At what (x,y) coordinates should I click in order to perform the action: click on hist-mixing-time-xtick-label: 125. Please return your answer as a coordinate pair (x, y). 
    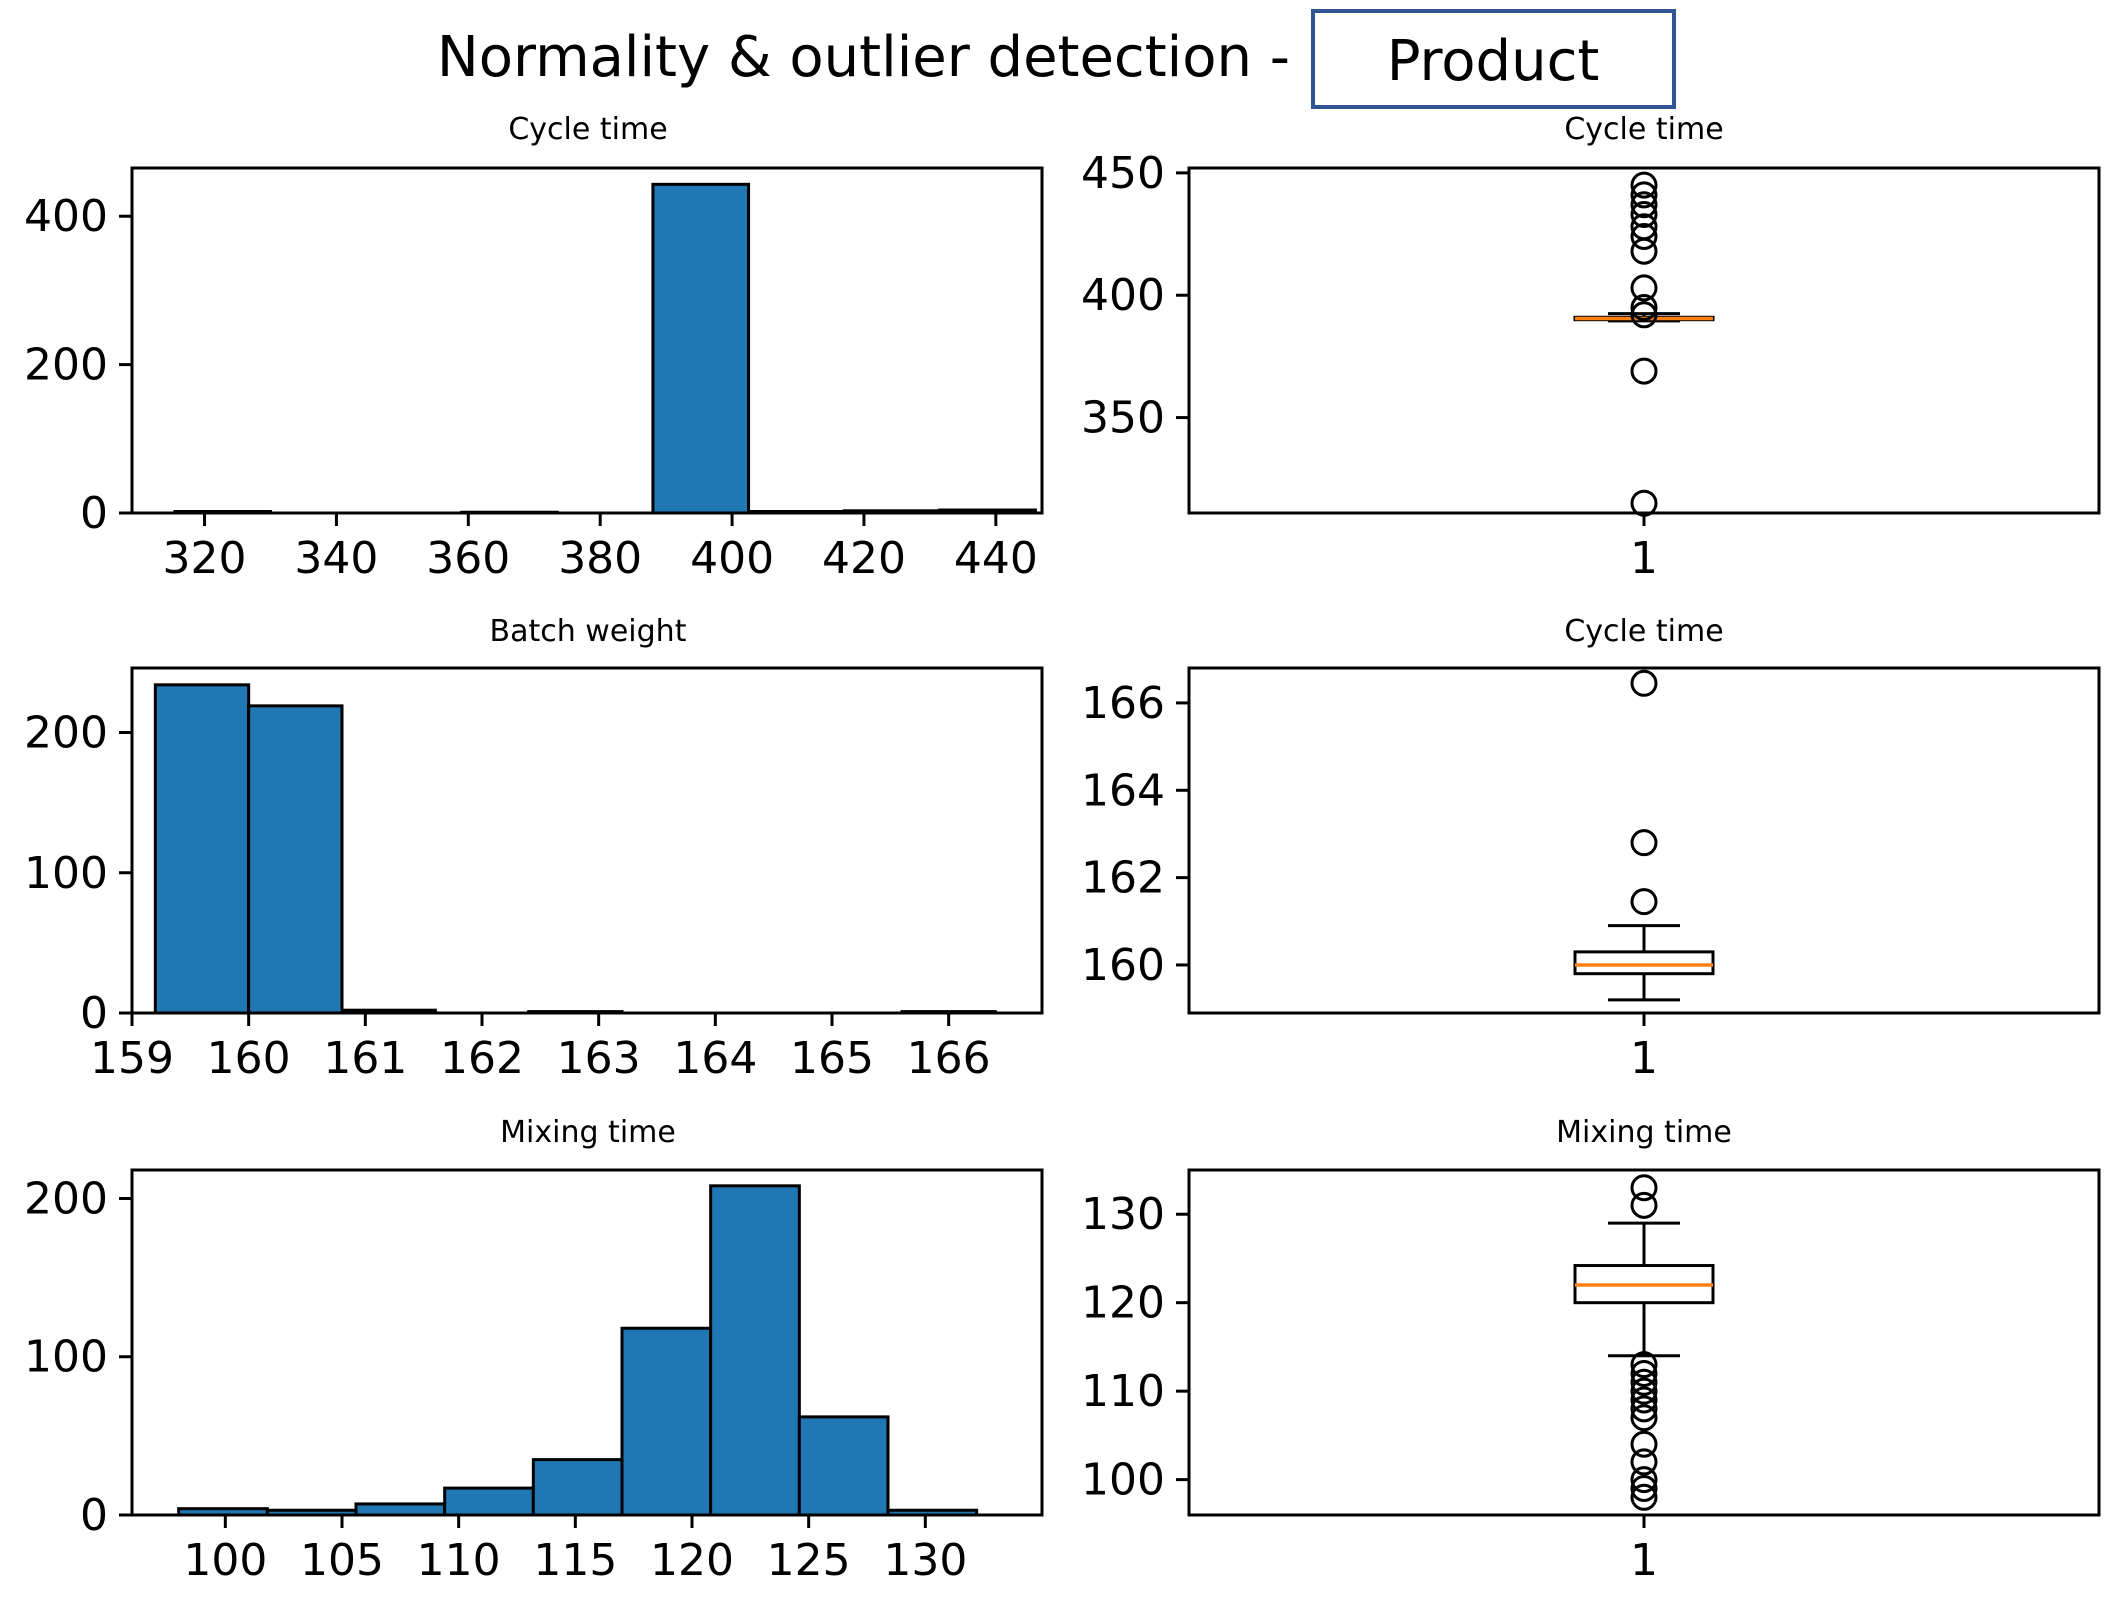
    Looking at the image, I should click on (809, 1560).